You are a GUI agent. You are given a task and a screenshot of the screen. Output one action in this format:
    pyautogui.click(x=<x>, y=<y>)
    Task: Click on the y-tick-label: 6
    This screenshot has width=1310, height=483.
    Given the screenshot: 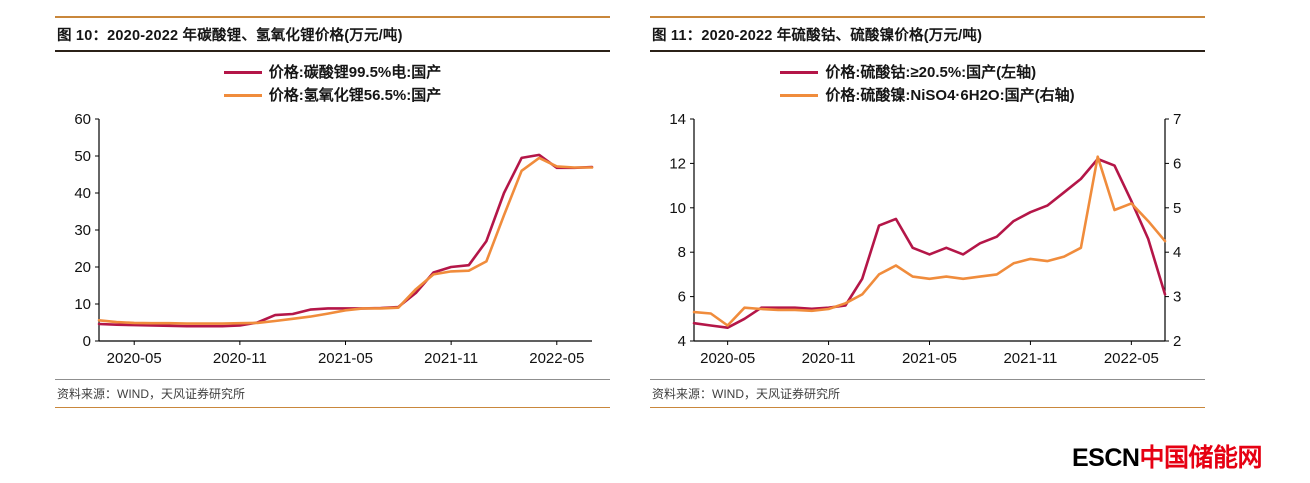 What is the action you would take?
    pyautogui.click(x=682, y=297)
    